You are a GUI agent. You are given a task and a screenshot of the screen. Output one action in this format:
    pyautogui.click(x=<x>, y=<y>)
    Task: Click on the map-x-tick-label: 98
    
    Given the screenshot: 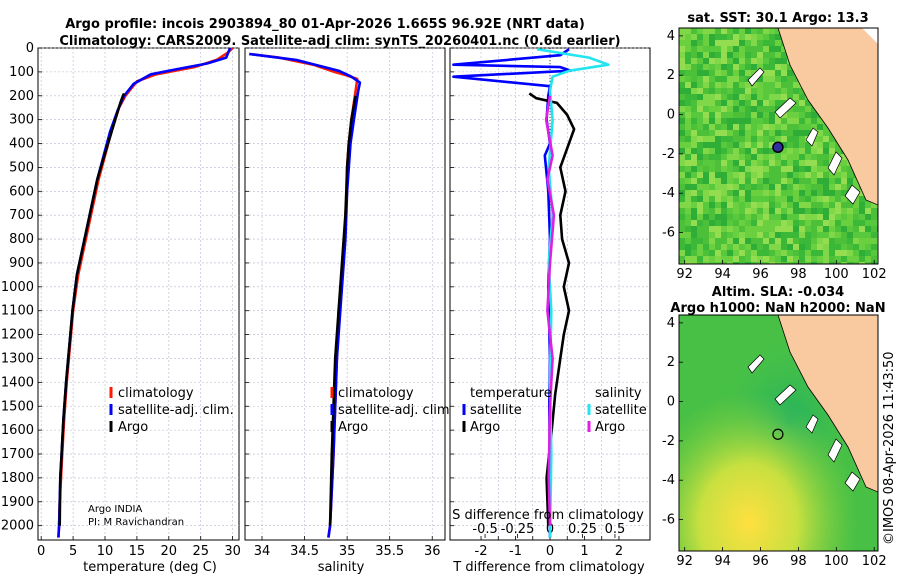 What is the action you would take?
    pyautogui.click(x=798, y=561)
    